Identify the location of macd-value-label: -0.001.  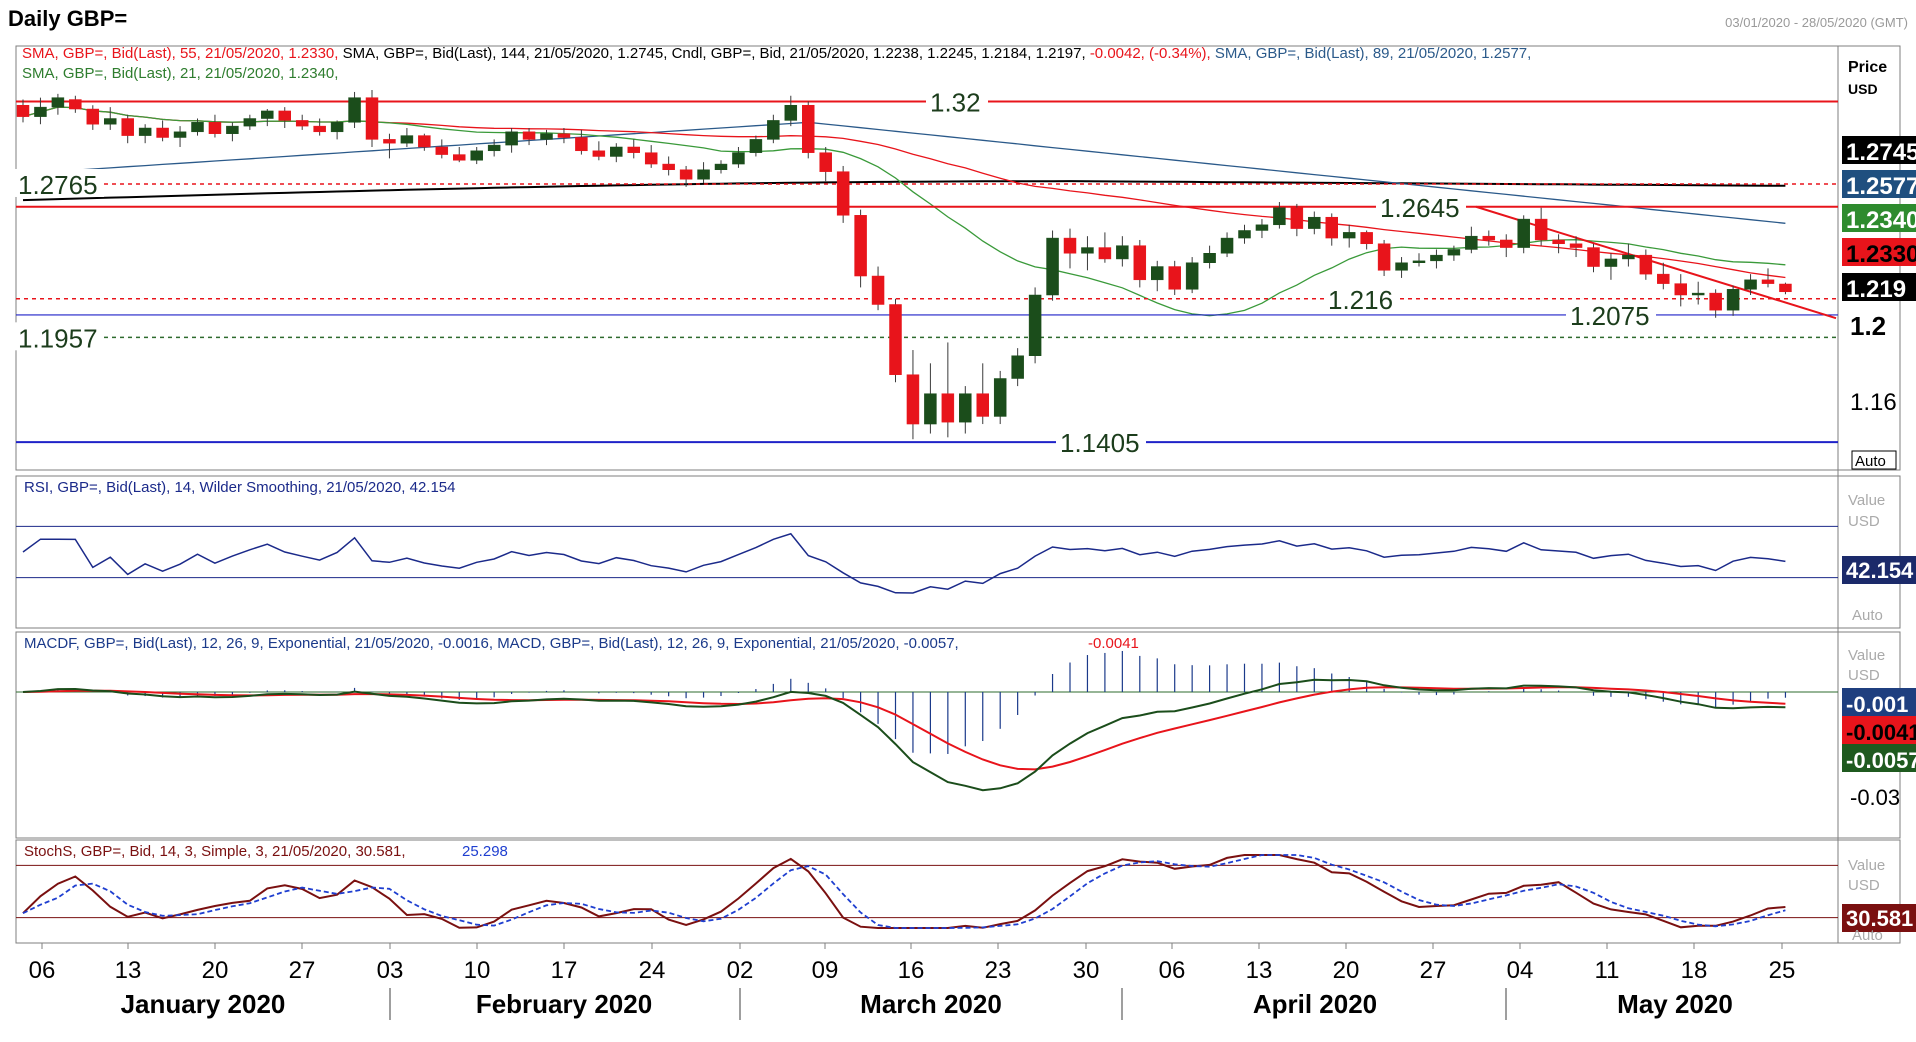
(1877, 704).